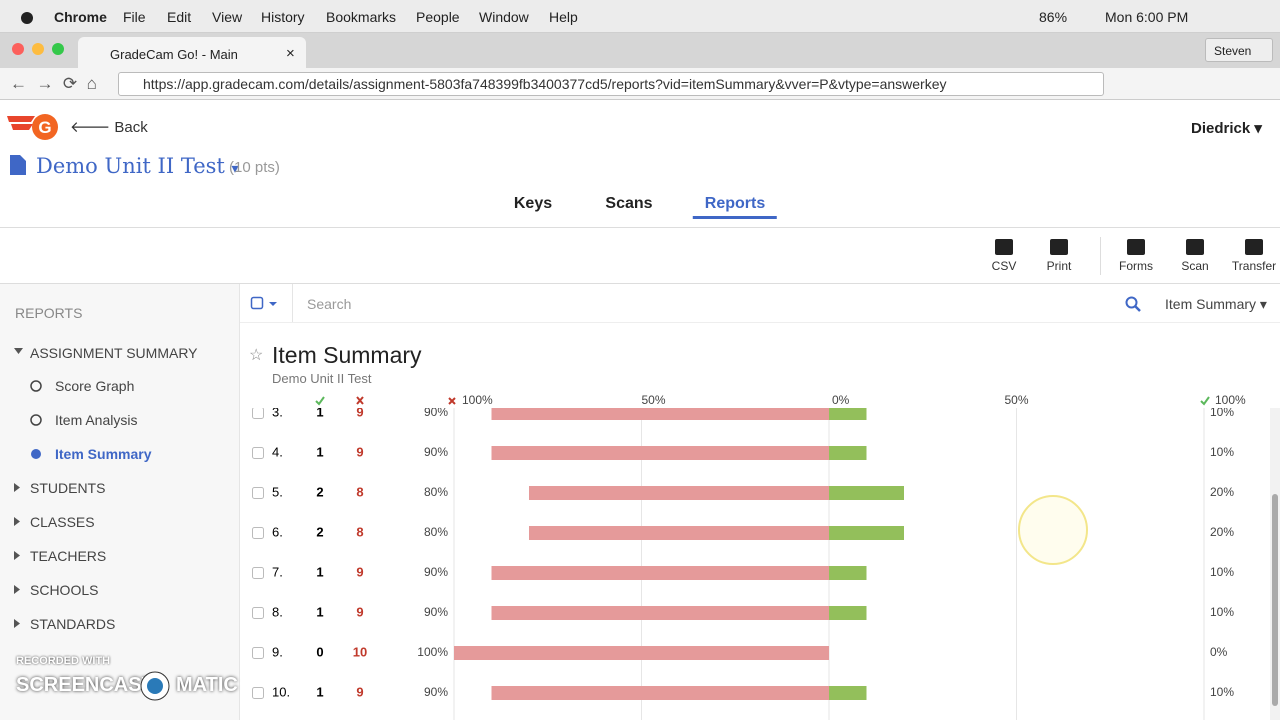  I want to click on svg-text: G, so click(44, 127).